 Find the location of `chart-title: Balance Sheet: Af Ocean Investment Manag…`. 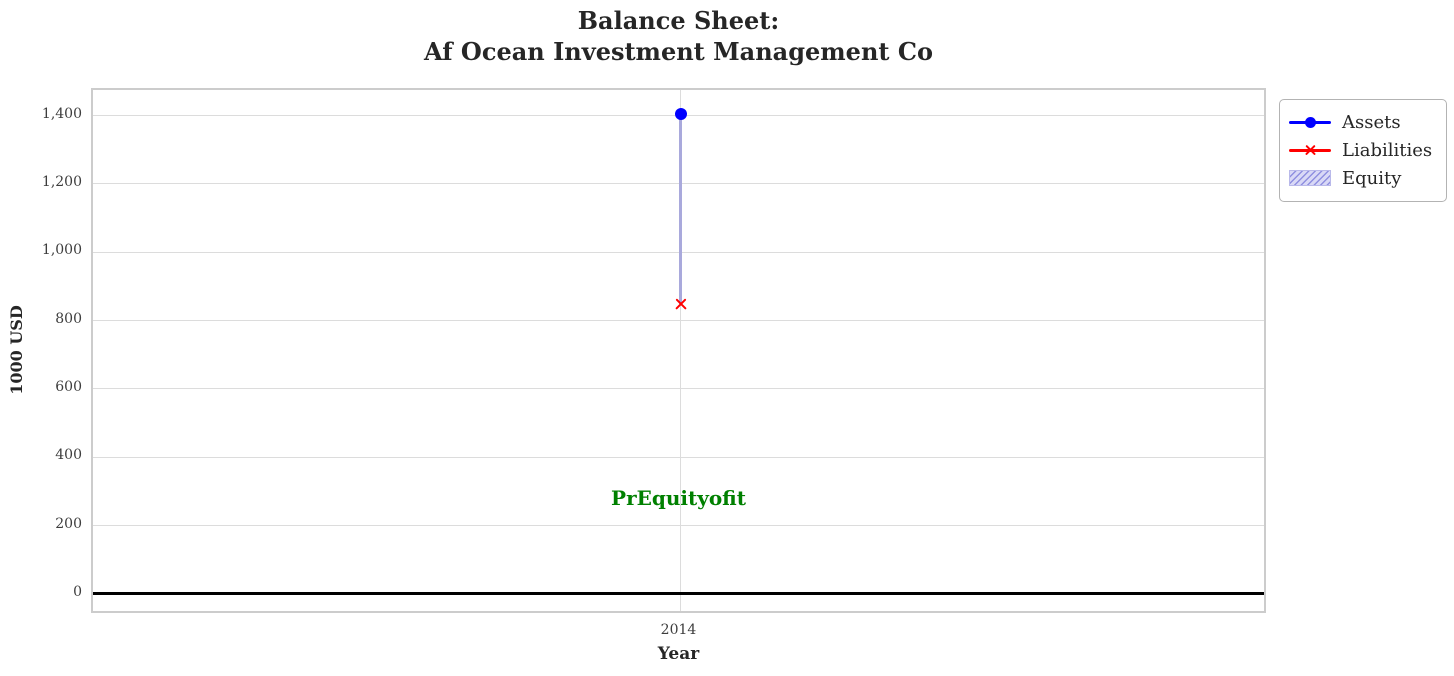

chart-title: Balance Sheet: Af Ocean Investment Manag… is located at coordinates (678, 36).